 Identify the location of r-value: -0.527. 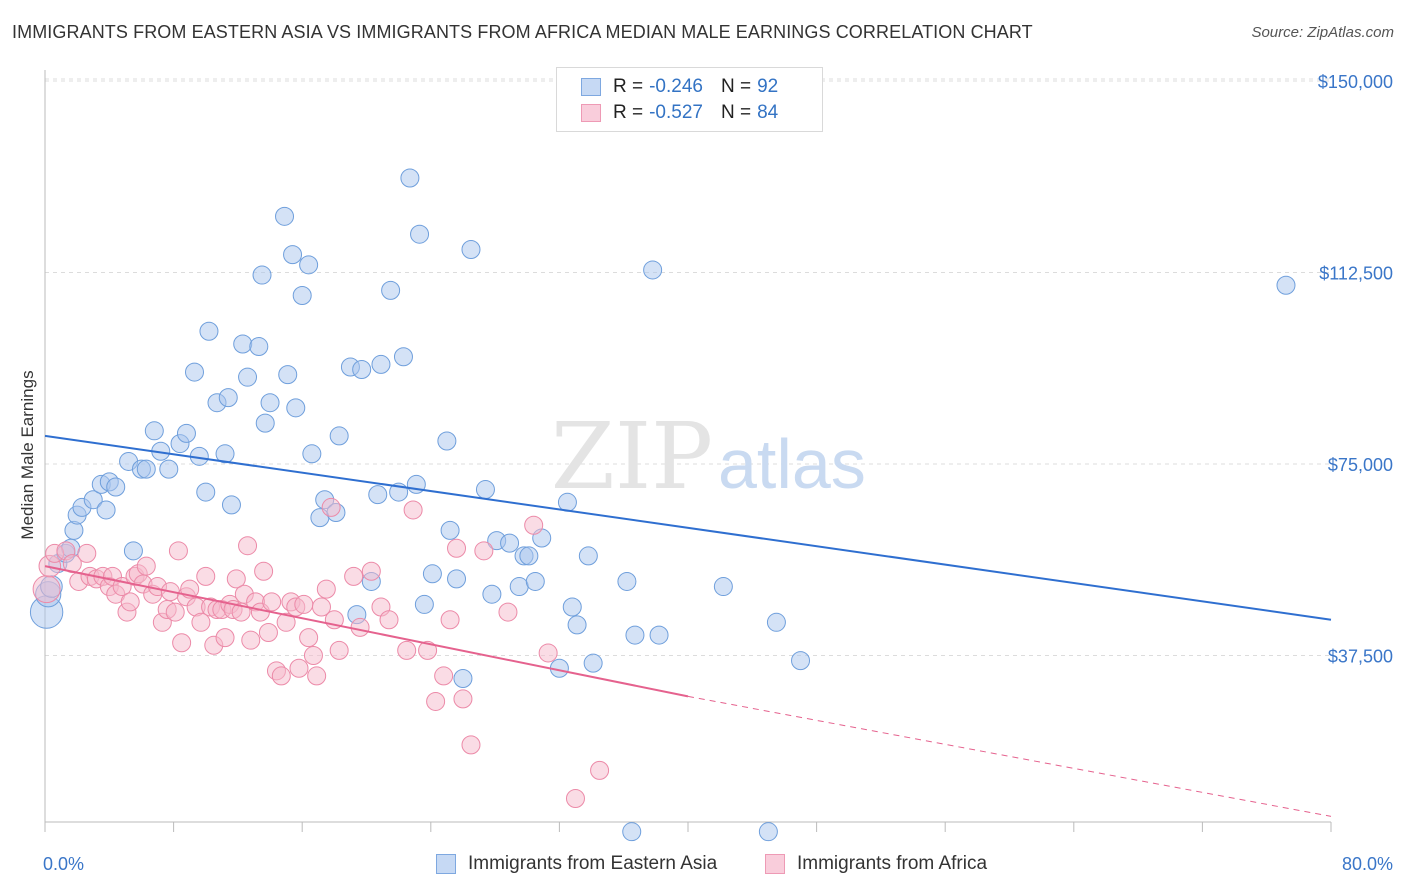
(676, 112).